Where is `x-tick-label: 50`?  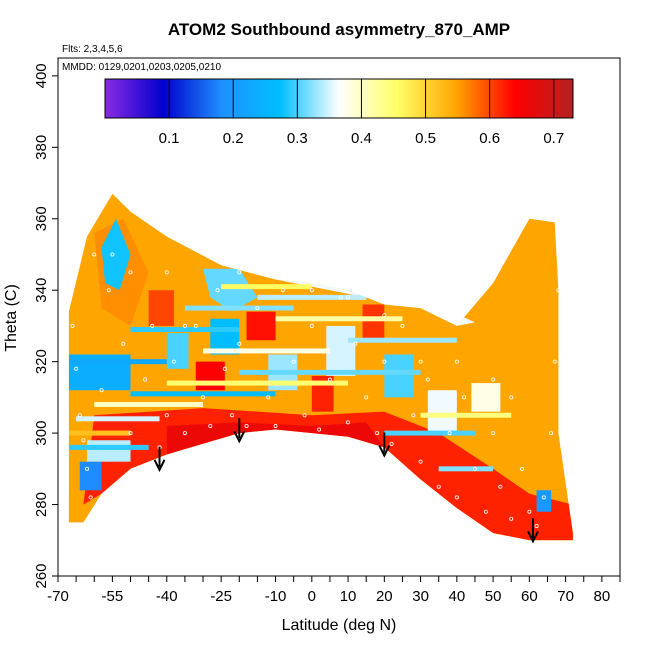 x-tick-label: 50 is located at coordinates (493, 596).